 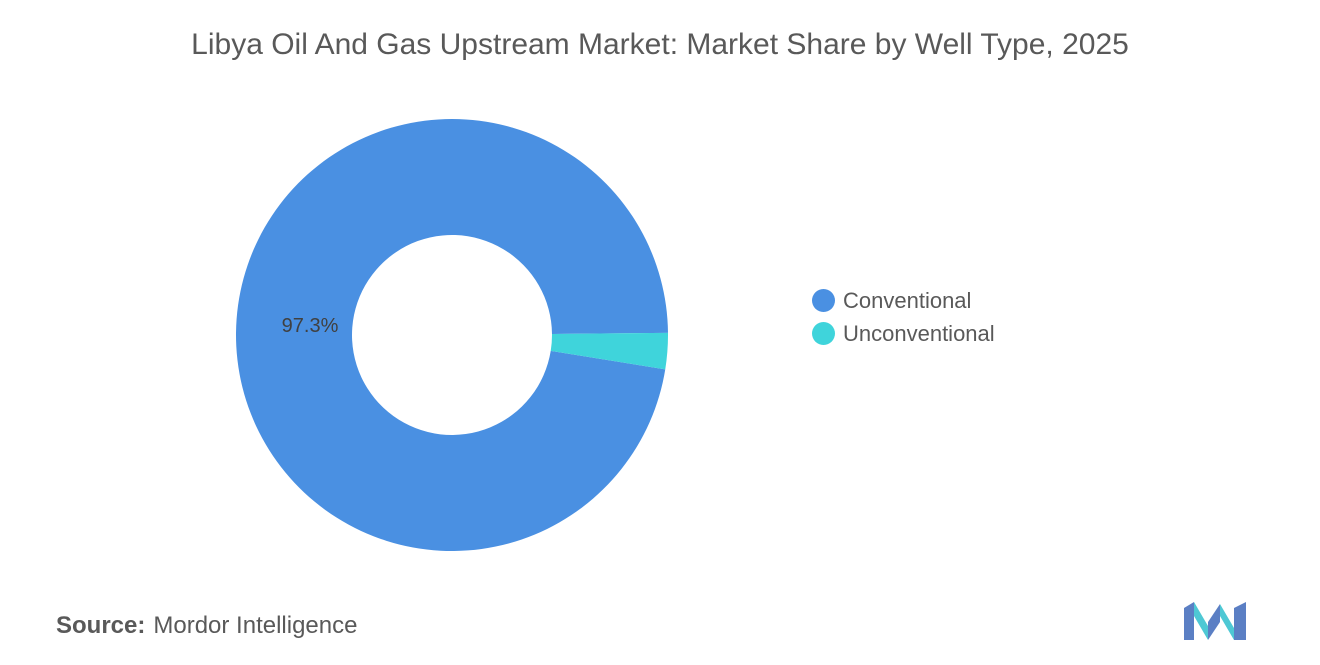 I want to click on chart-legend: Conventional Unconventional, so click(x=903, y=317).